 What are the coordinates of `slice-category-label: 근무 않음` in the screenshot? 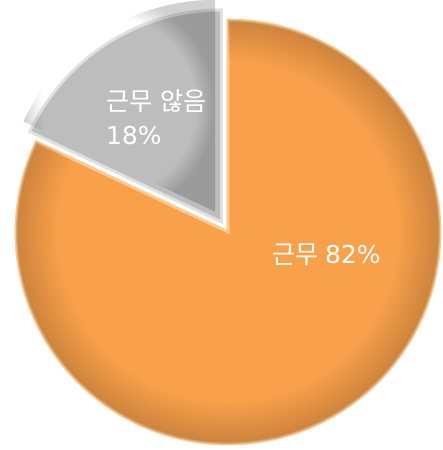 It's located at (156, 101).